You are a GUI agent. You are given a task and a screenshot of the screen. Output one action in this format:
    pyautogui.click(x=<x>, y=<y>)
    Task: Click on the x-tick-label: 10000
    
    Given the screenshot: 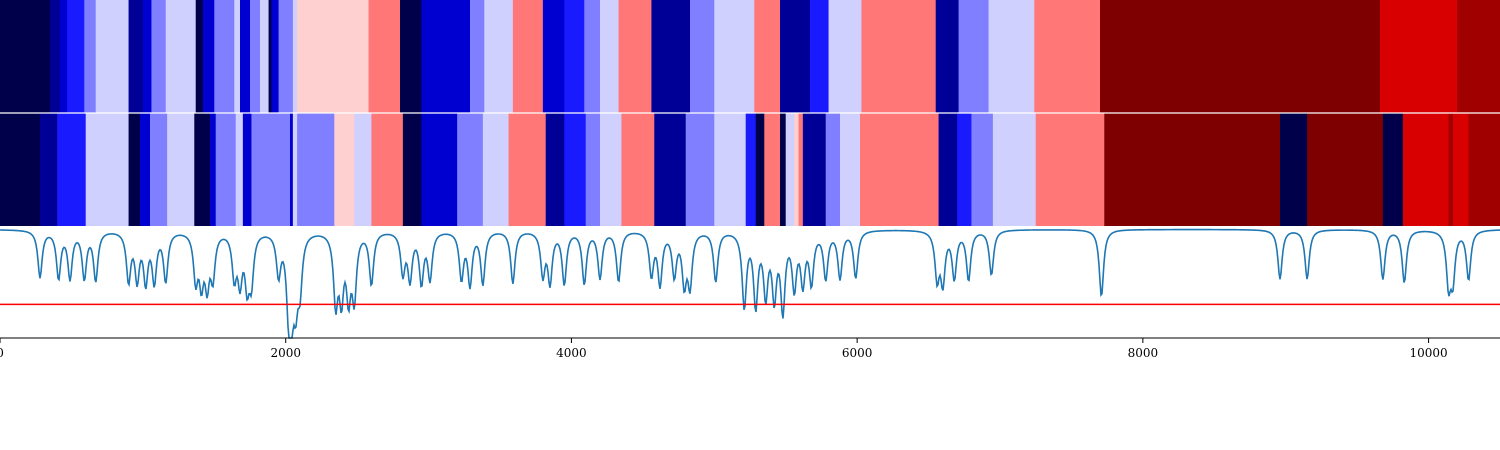 What is the action you would take?
    pyautogui.click(x=1428, y=353)
    